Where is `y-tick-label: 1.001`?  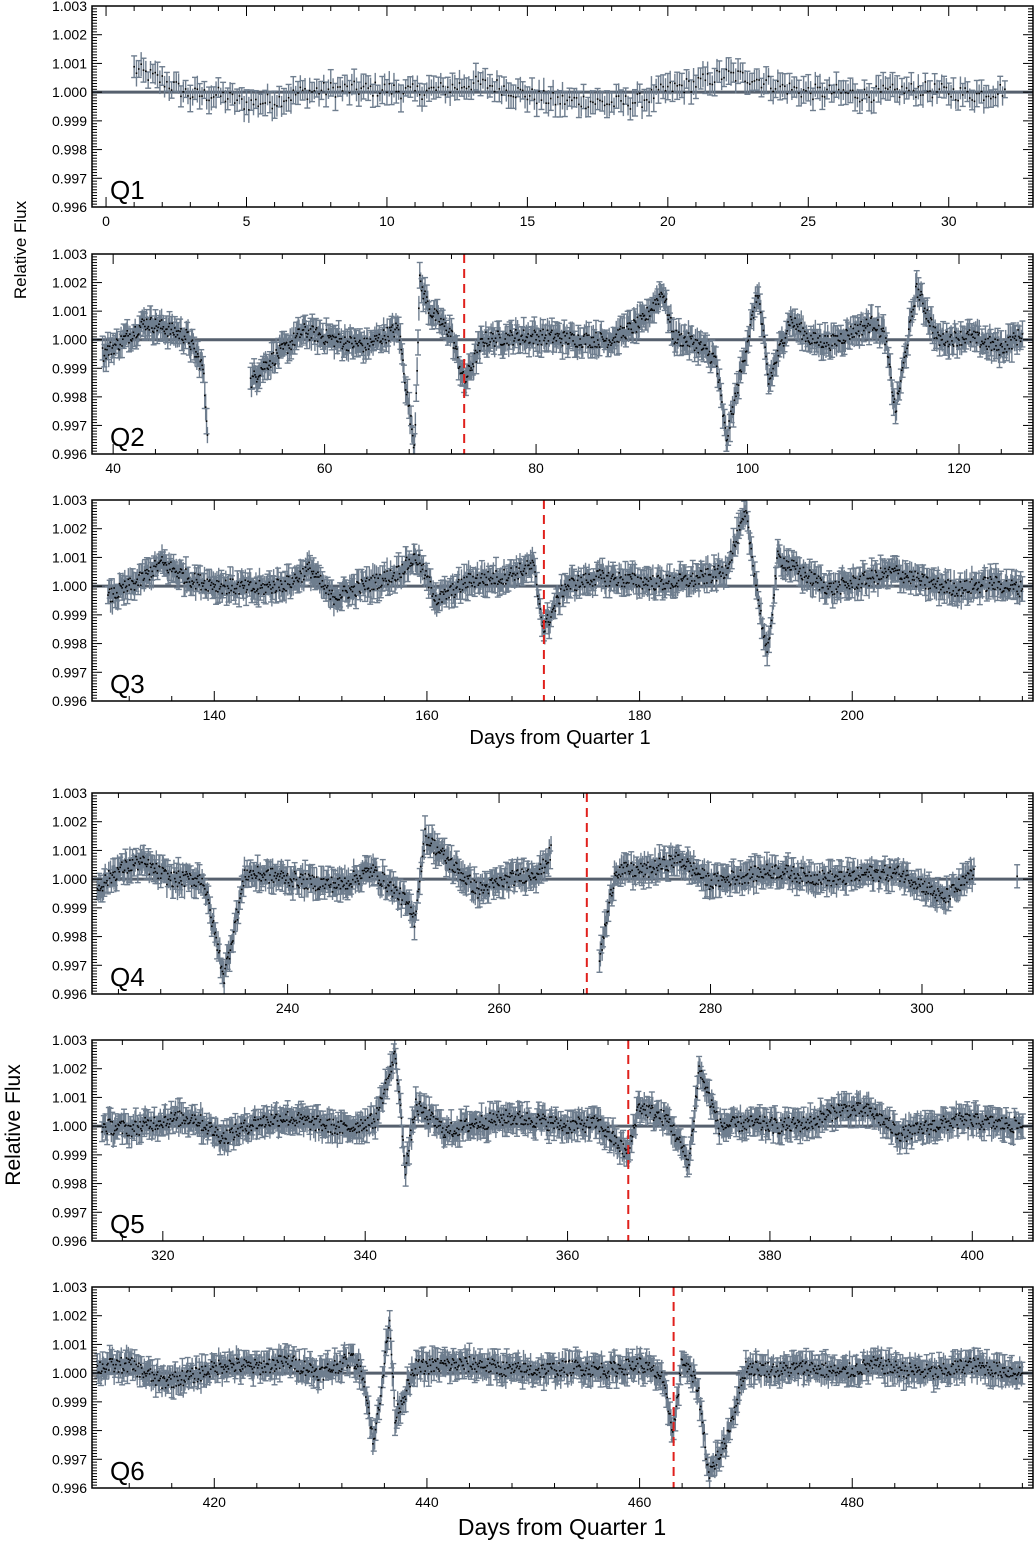
y-tick-label: 1.001 is located at coordinates (69, 311).